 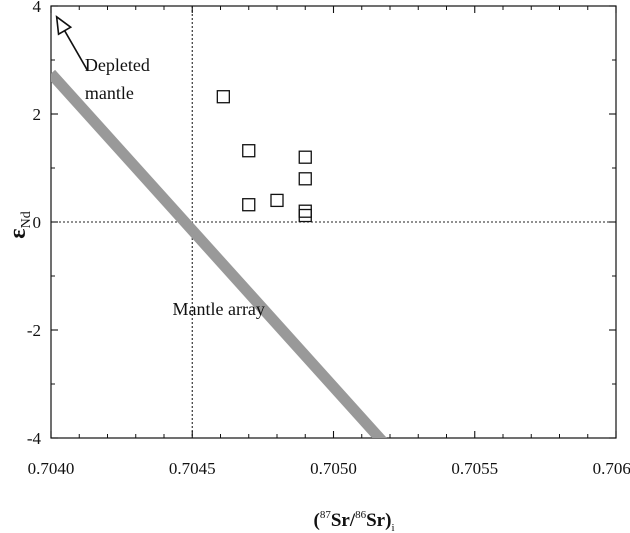 I want to click on y-tick-label: 4, so click(x=37, y=8).